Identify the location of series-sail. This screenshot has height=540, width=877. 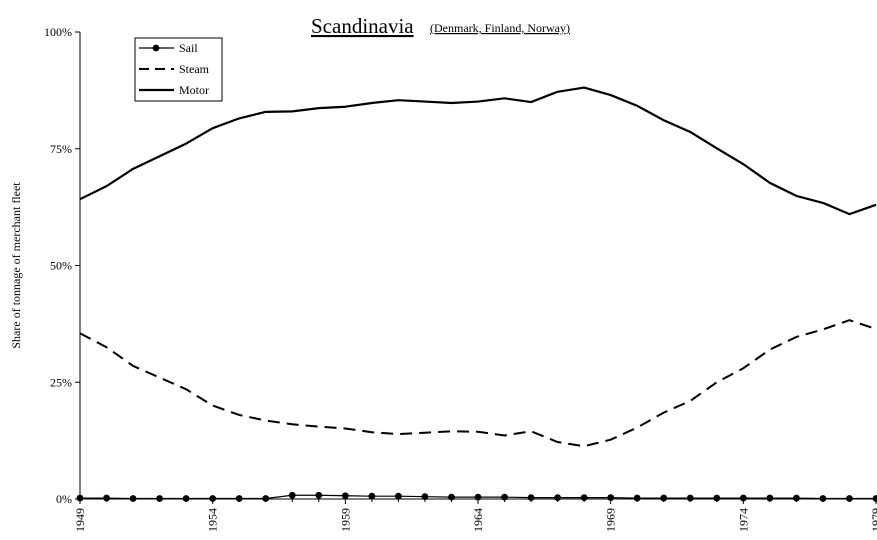
(476, 496).